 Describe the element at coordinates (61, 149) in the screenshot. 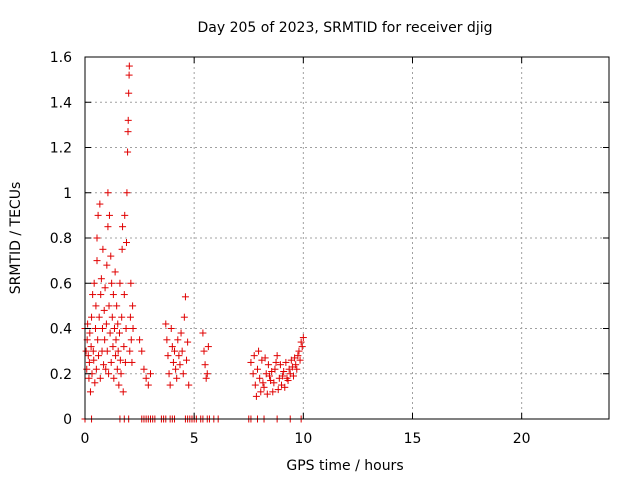

I see `y-tick-label: 1.2` at that location.